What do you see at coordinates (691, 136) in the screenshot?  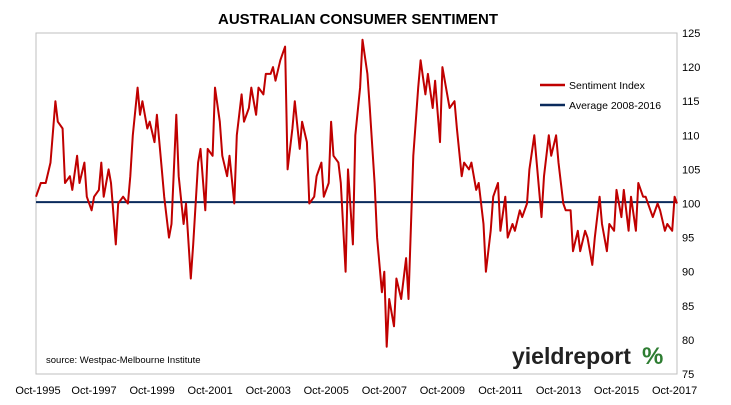 I see `y-tick-label: 110` at bounding box center [691, 136].